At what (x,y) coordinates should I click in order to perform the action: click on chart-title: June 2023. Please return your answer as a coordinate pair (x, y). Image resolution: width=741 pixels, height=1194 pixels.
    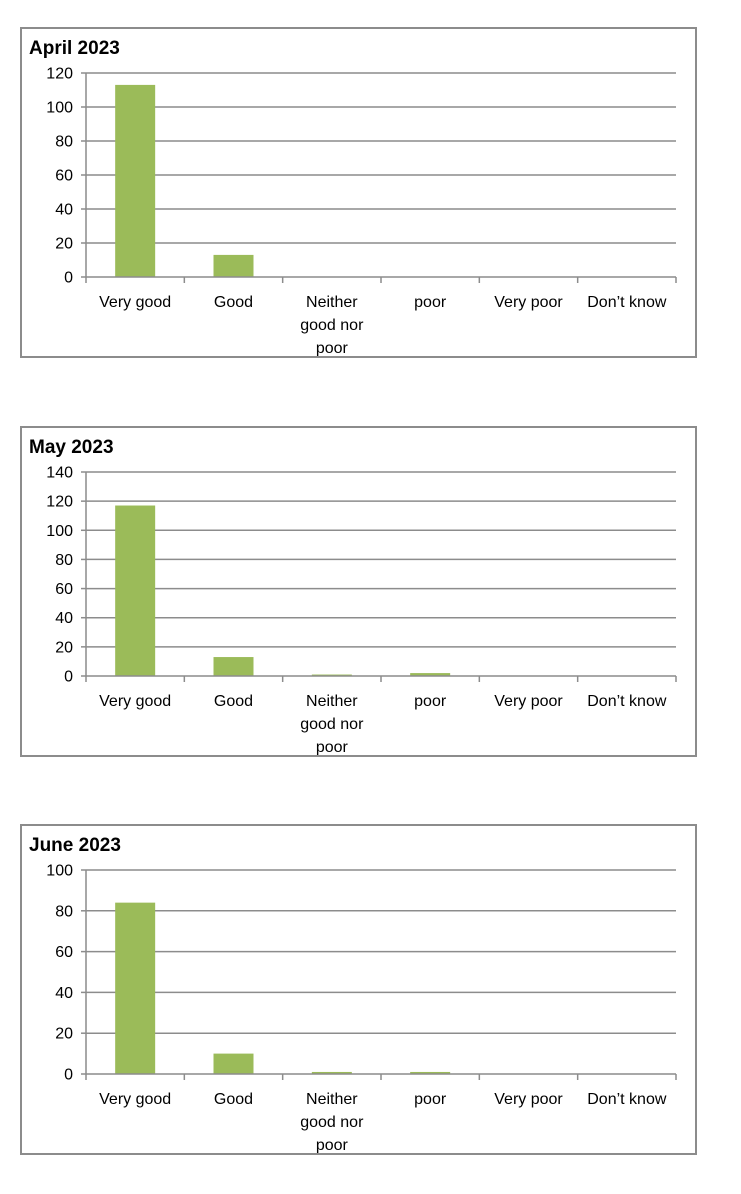
    Looking at the image, I should click on (75, 845).